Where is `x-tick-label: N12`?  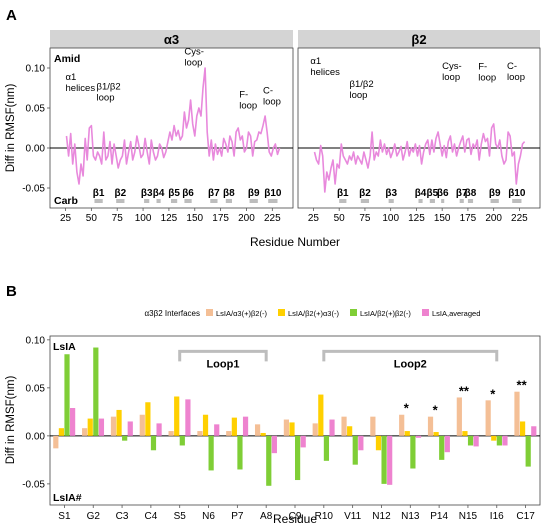 x-tick-label: N12 is located at coordinates (381, 516).